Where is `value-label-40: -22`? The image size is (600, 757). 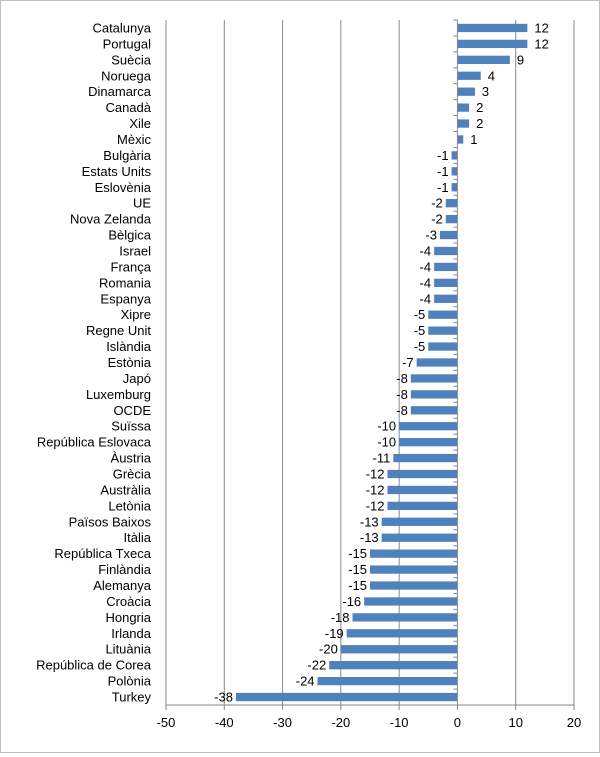
value-label-40: -22 is located at coordinates (316, 665).